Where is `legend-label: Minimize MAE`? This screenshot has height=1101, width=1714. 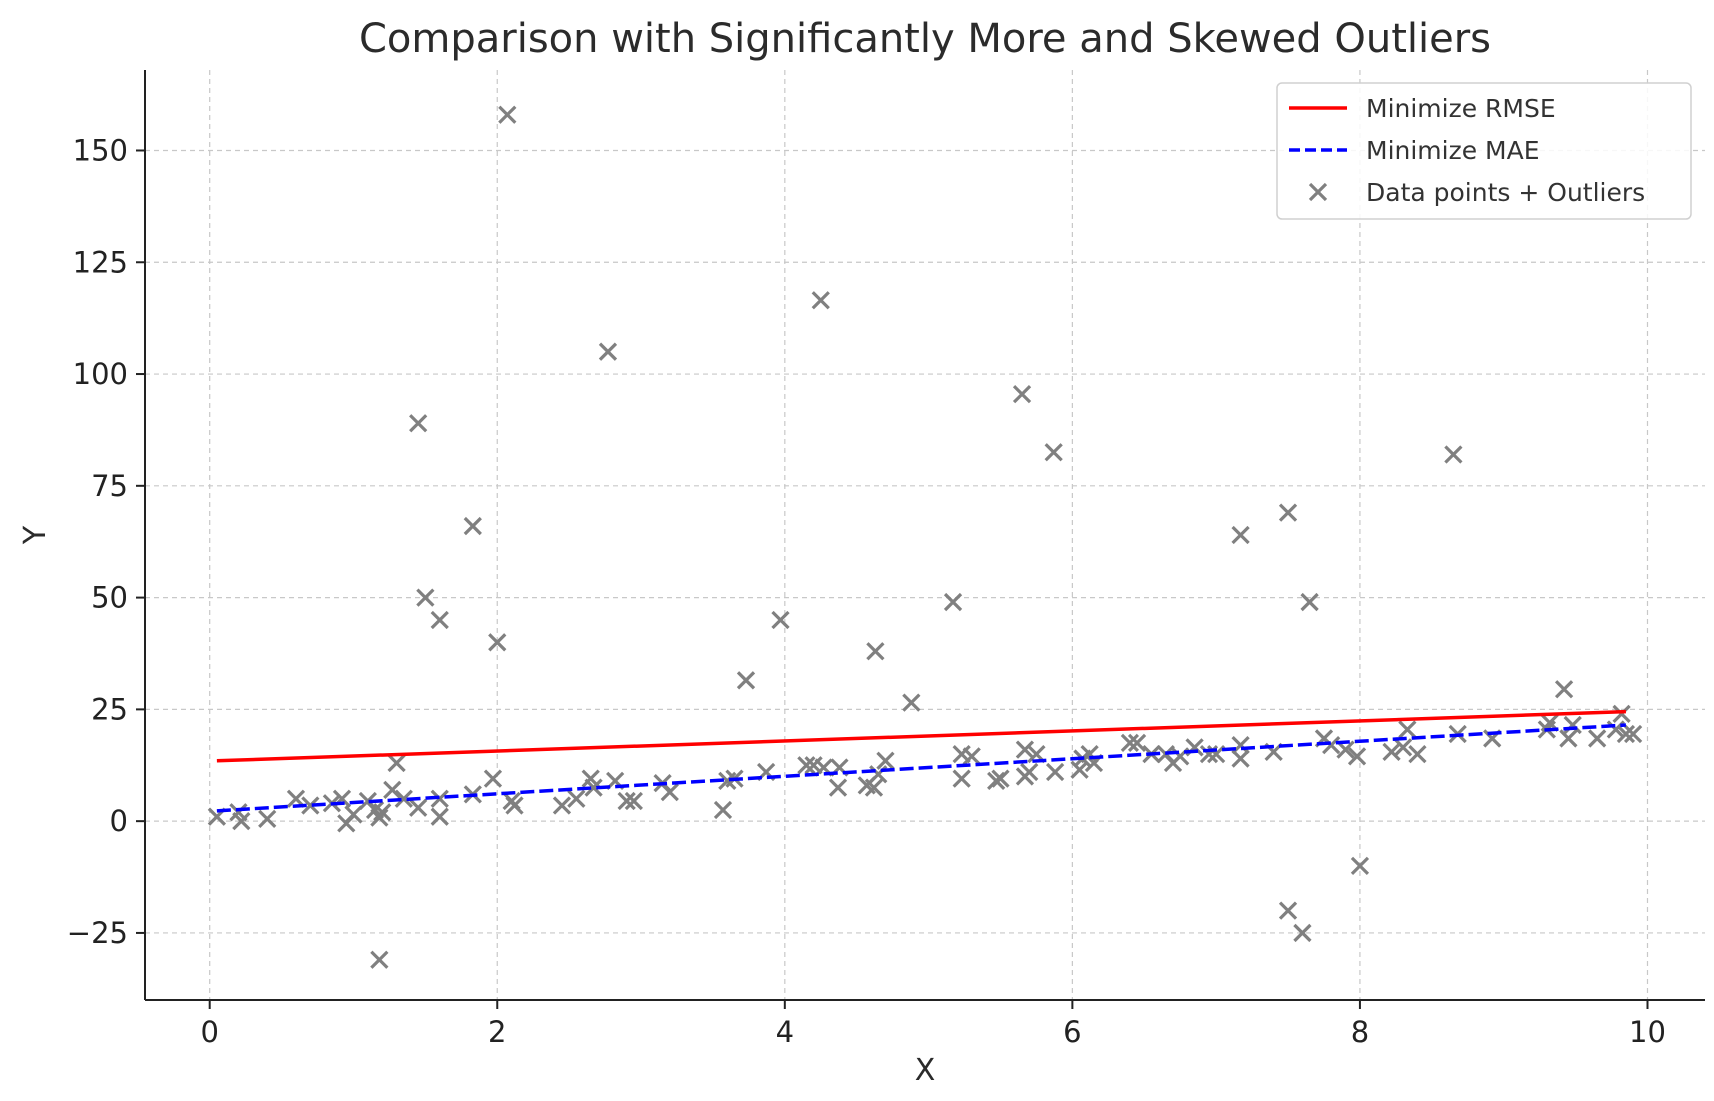 legend-label: Minimize MAE is located at coordinates (1453, 150).